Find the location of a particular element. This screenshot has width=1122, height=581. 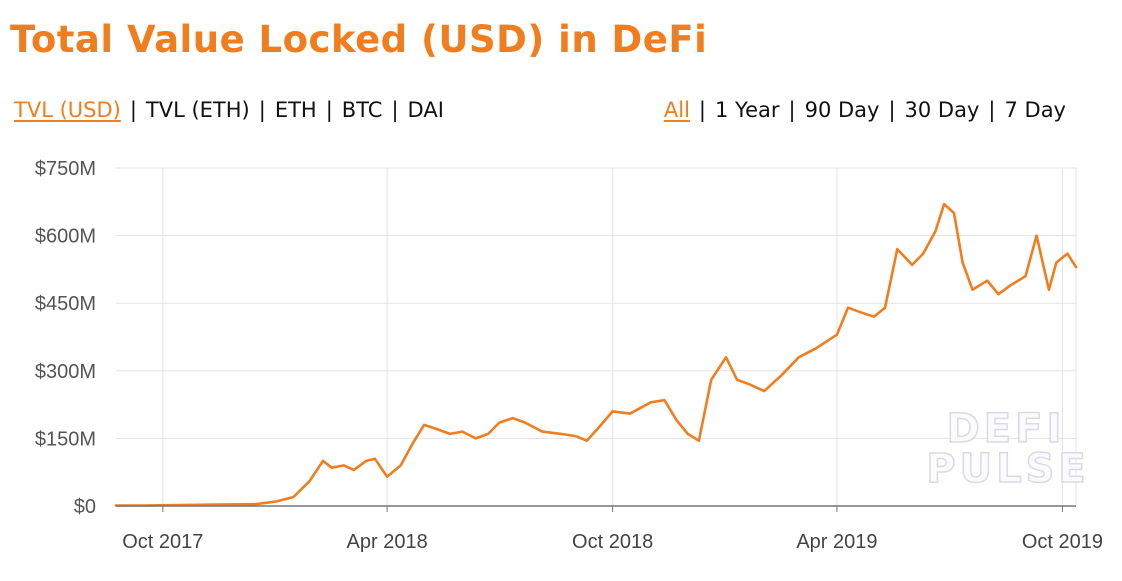

watermark: DEFI PULSE is located at coordinates (1007, 449).